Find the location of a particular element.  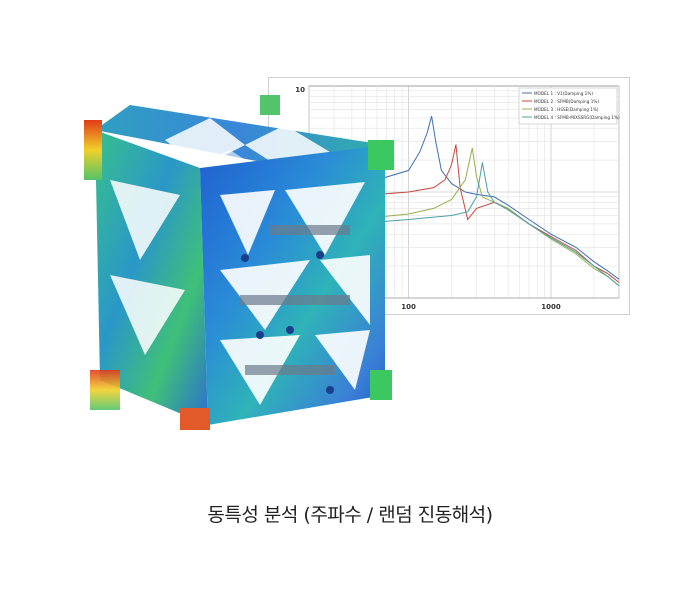

x-tick-label: 1000 is located at coordinates (551, 307).